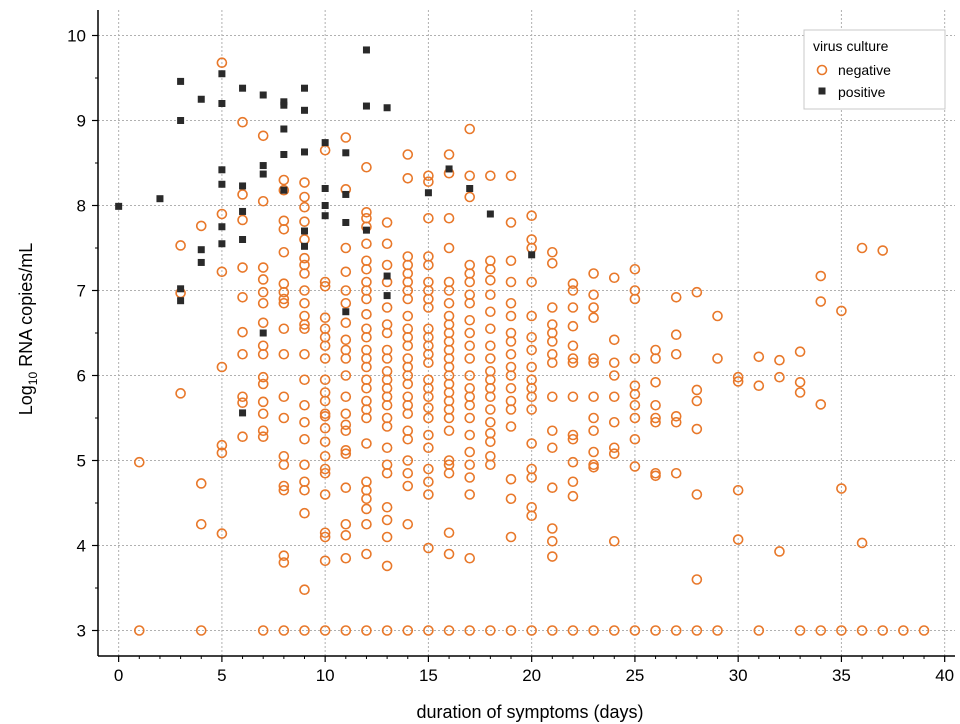 This screenshot has height=724, width=960. I want to click on x-tick-label: 25, so click(634, 675).